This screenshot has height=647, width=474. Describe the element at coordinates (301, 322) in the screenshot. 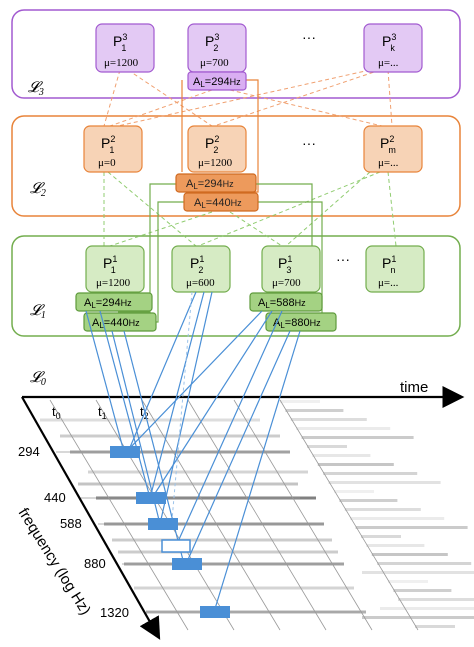

I see `l1-anno-880: AL=880Hz` at that location.